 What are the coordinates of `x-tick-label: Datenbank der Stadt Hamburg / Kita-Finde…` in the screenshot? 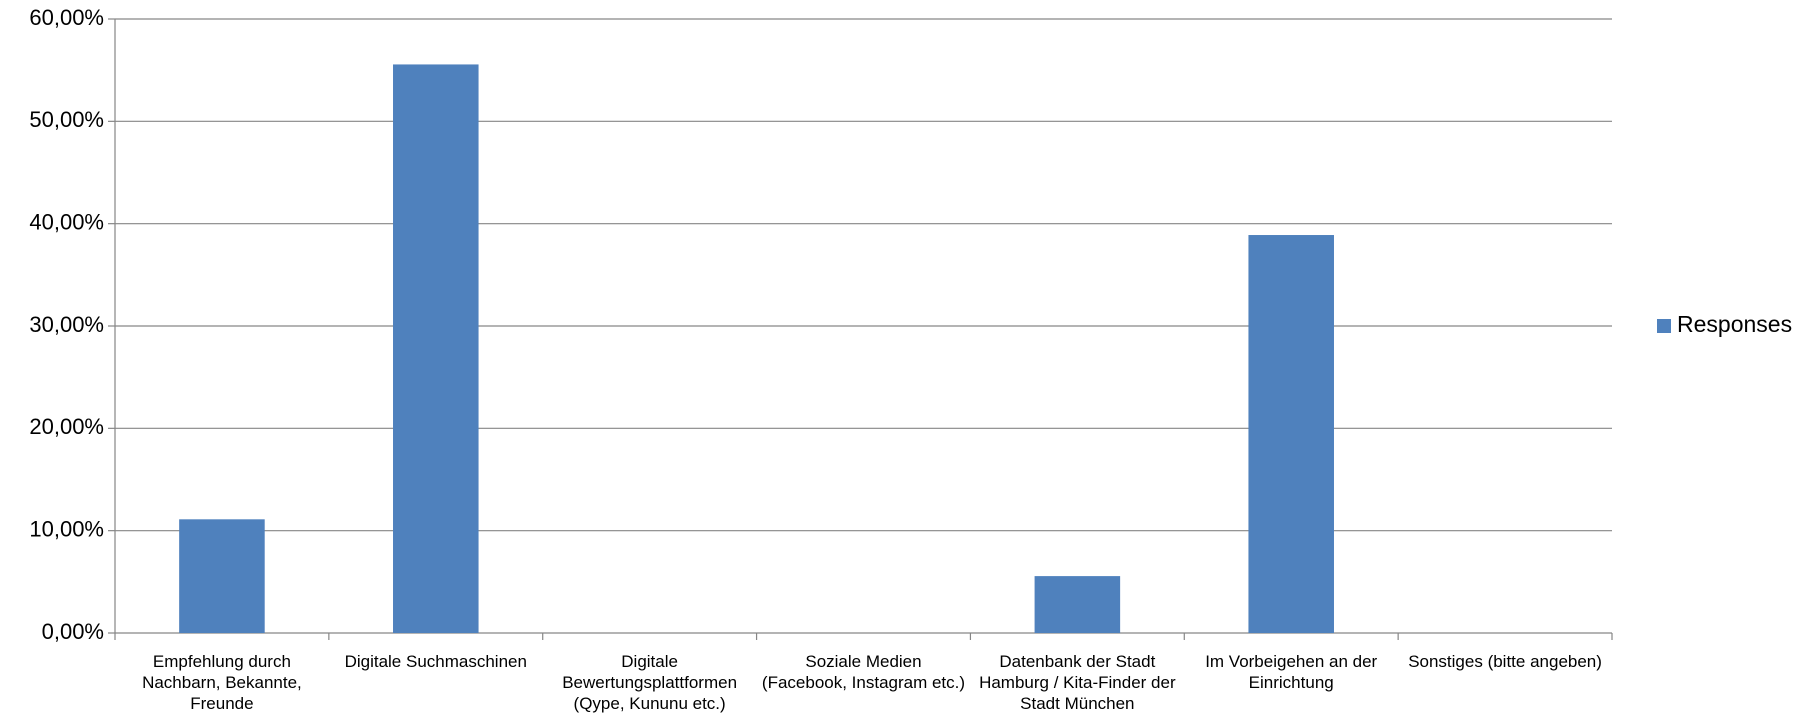 It's located at (1077, 682).